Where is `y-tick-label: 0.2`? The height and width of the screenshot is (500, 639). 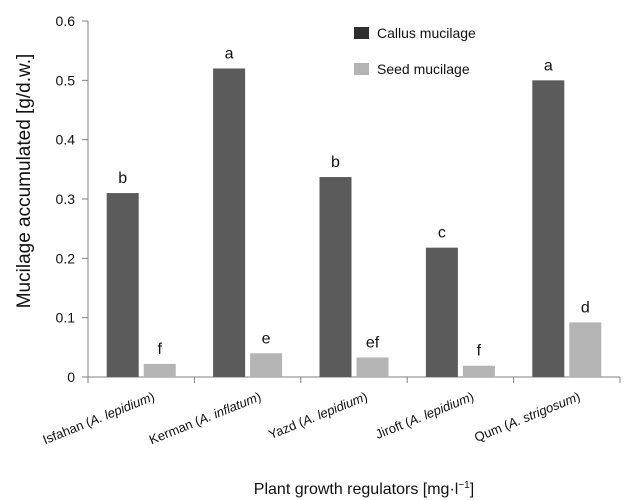 y-tick-label: 0.2 is located at coordinates (66, 258).